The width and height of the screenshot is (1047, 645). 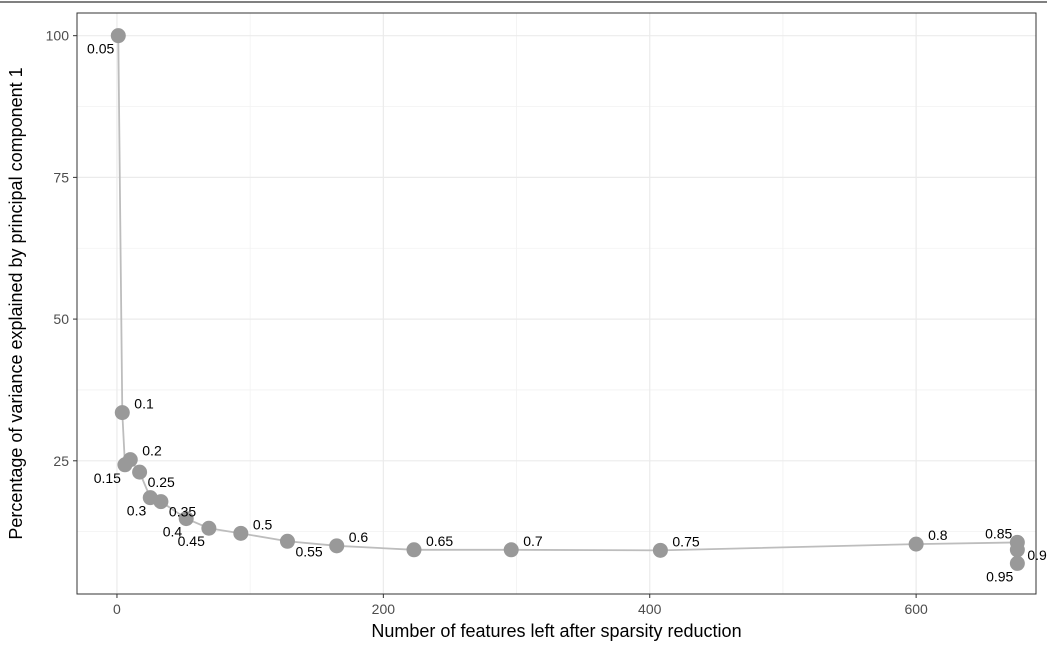 What do you see at coordinates (100, 49) in the screenshot?
I see `point-label: 0.05` at bounding box center [100, 49].